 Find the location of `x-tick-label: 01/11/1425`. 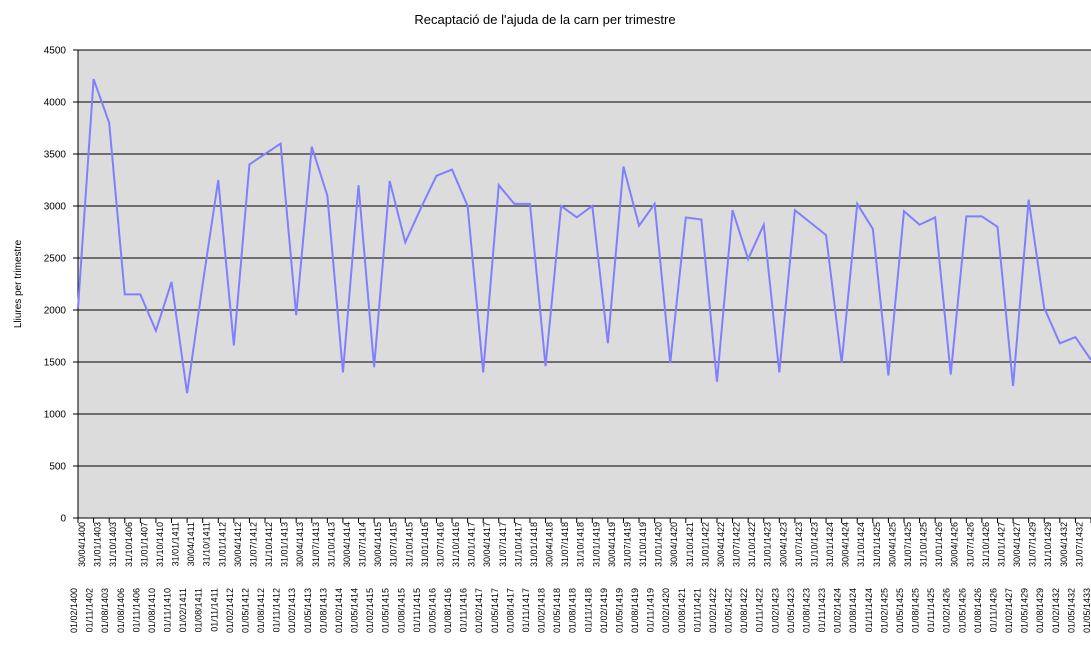

x-tick-label: 01/11/1425 is located at coordinates (931, 610).